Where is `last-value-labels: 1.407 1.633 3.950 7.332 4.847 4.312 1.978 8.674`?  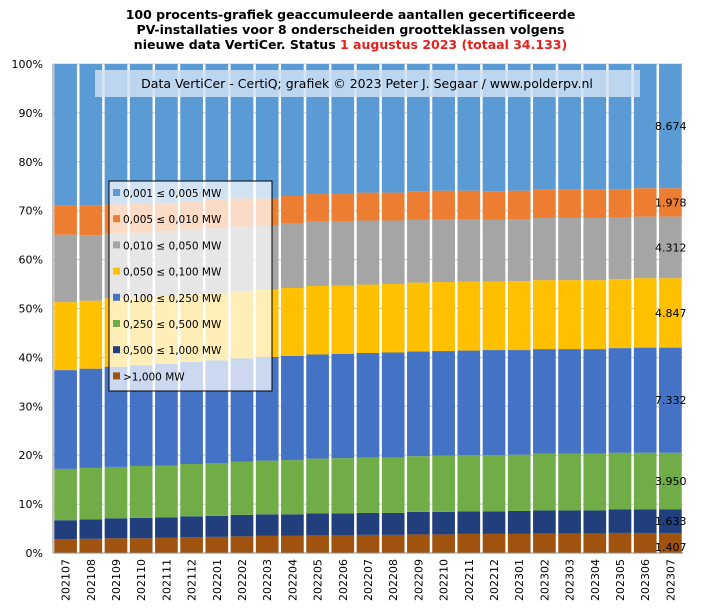 last-value-labels: 1.407 1.633 3.950 7.332 4.847 4.312 1.978 8.674 is located at coordinates (671, 337).